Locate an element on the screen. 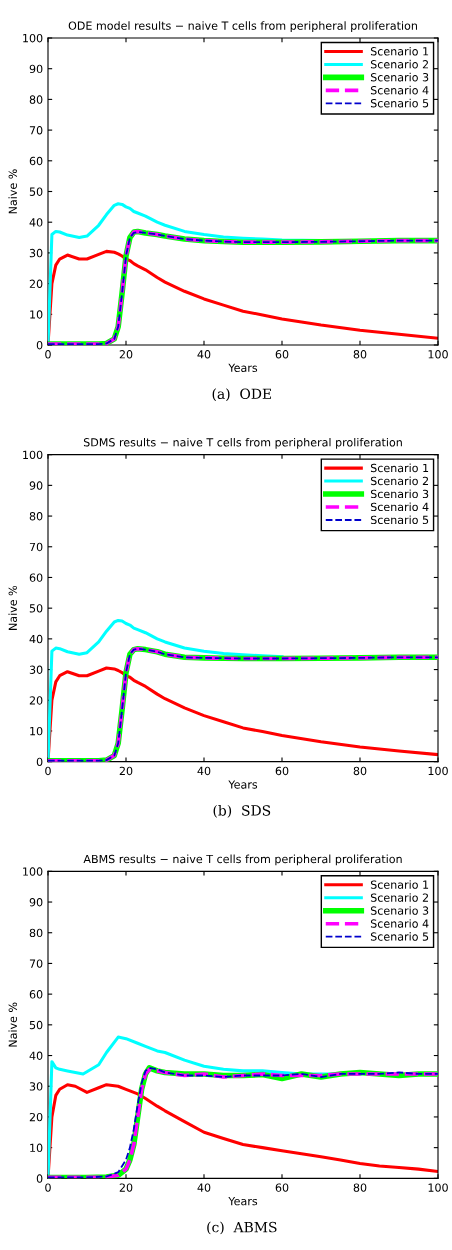 The height and width of the screenshot is (1250, 452). chart-title: ODE model results − naive T cells from peripheral proliferation is located at coordinates (242, 26).